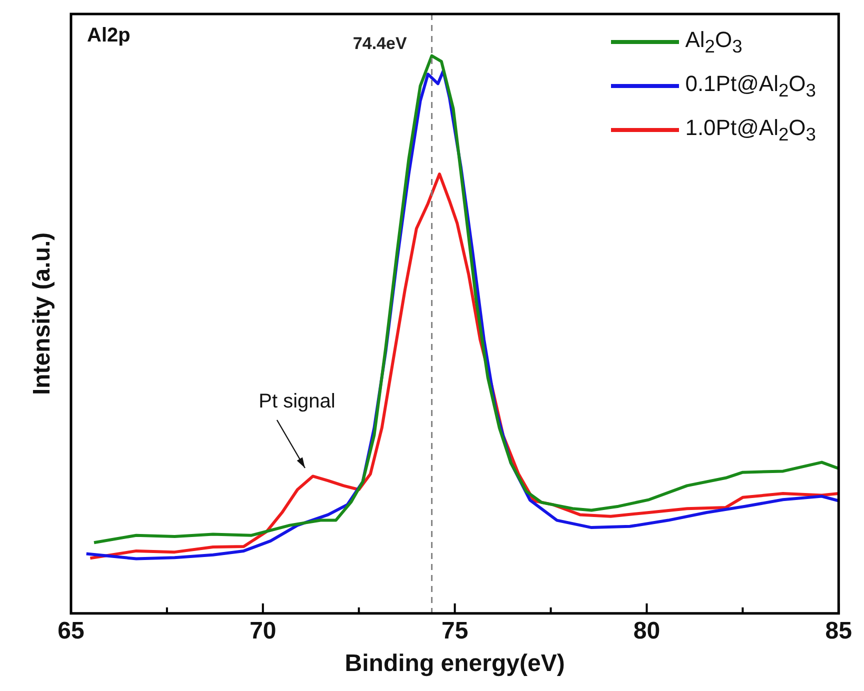 This screenshot has width=864, height=691. Describe the element at coordinates (646, 630) in the screenshot. I see `x-tick-label: 80` at that location.